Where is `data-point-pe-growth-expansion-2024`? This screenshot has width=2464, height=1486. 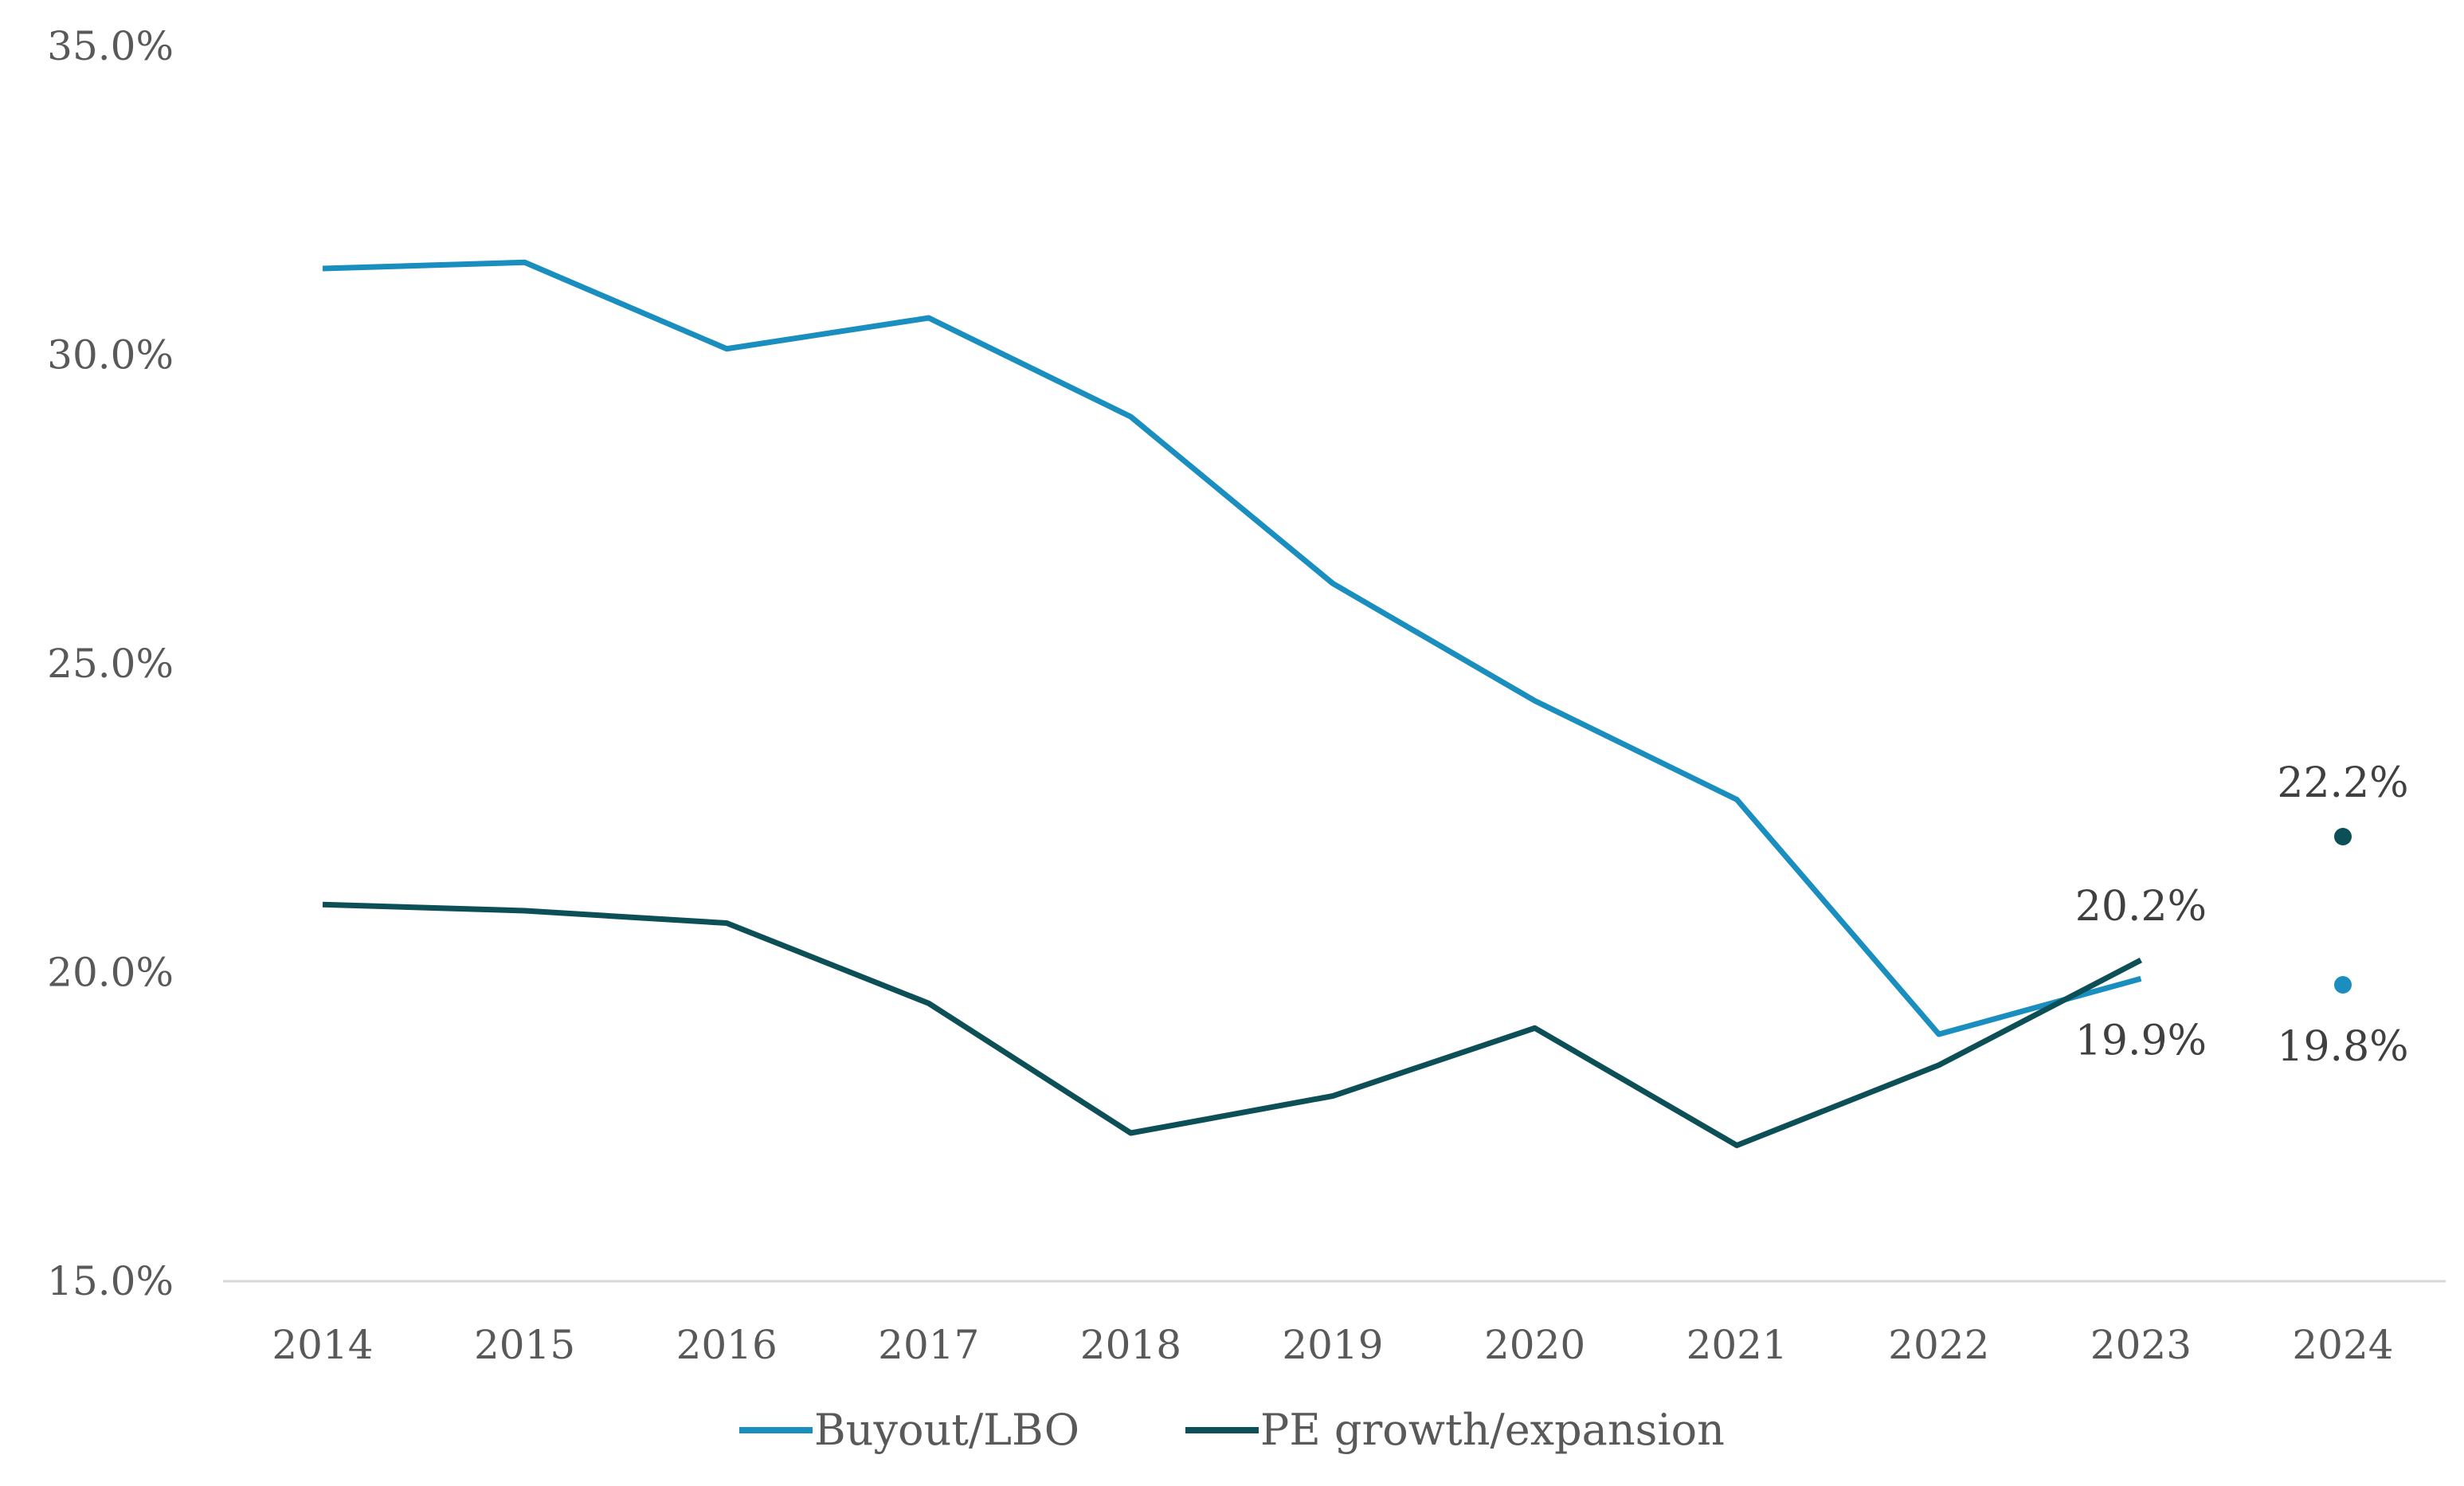
data-point-pe-growth-expansion-2024 is located at coordinates (2343, 836).